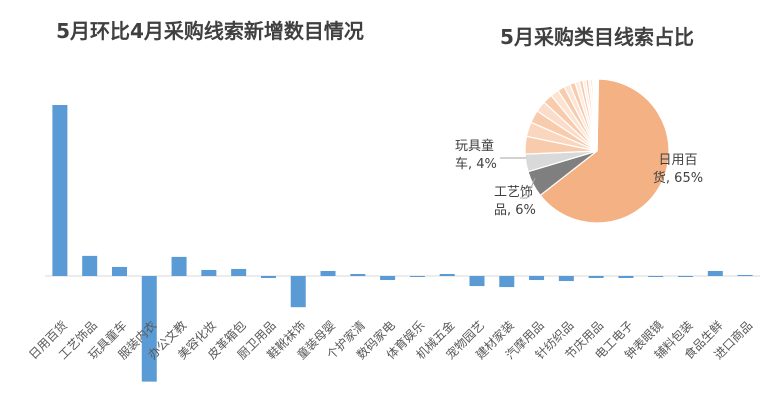  Describe the element at coordinates (537, 278) in the screenshot. I see `bar-汽摩用品` at that location.